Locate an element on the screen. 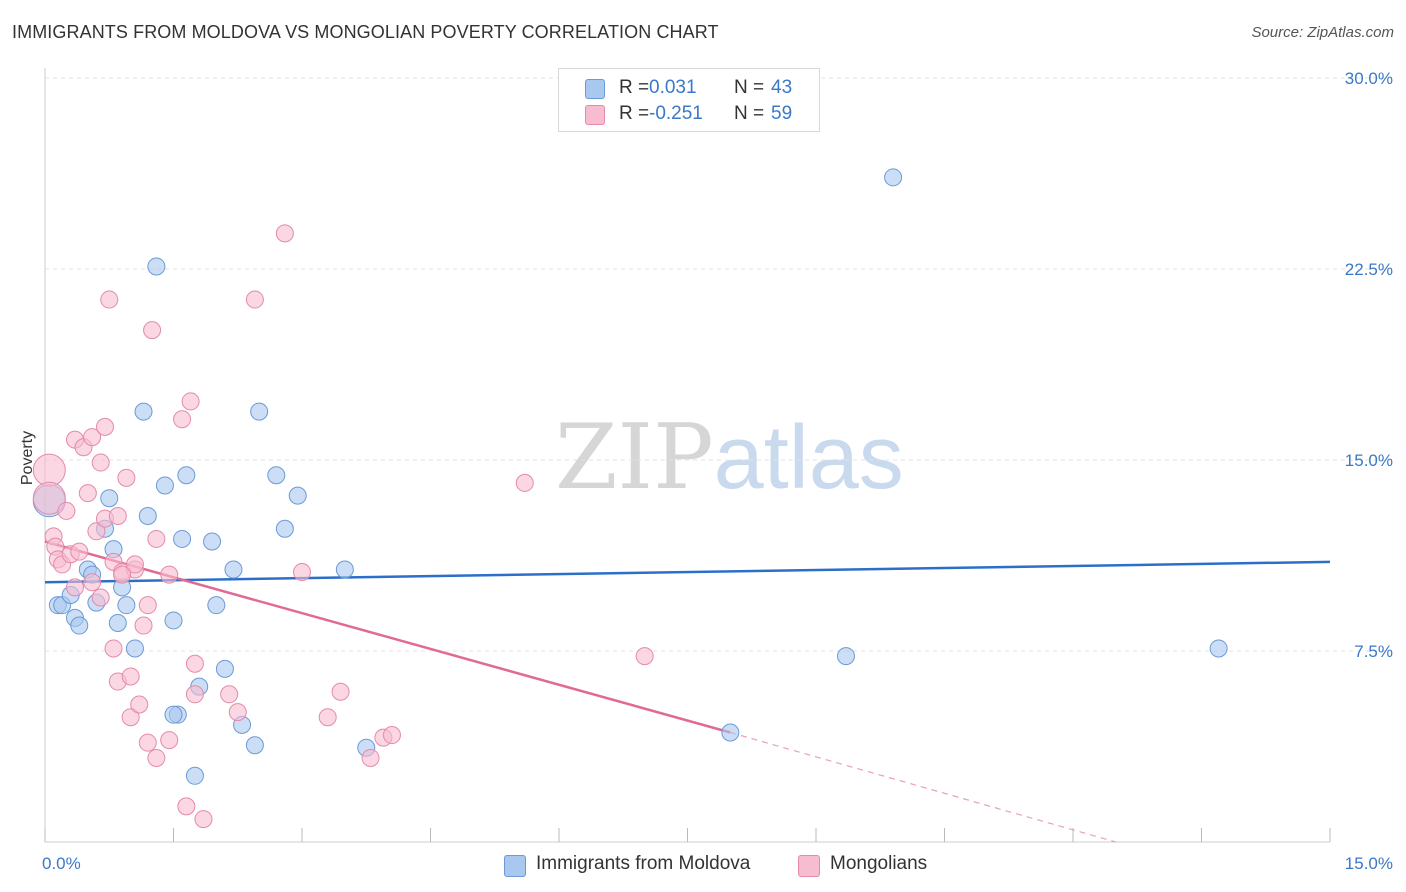  n-value: 59 is located at coordinates (782, 113).